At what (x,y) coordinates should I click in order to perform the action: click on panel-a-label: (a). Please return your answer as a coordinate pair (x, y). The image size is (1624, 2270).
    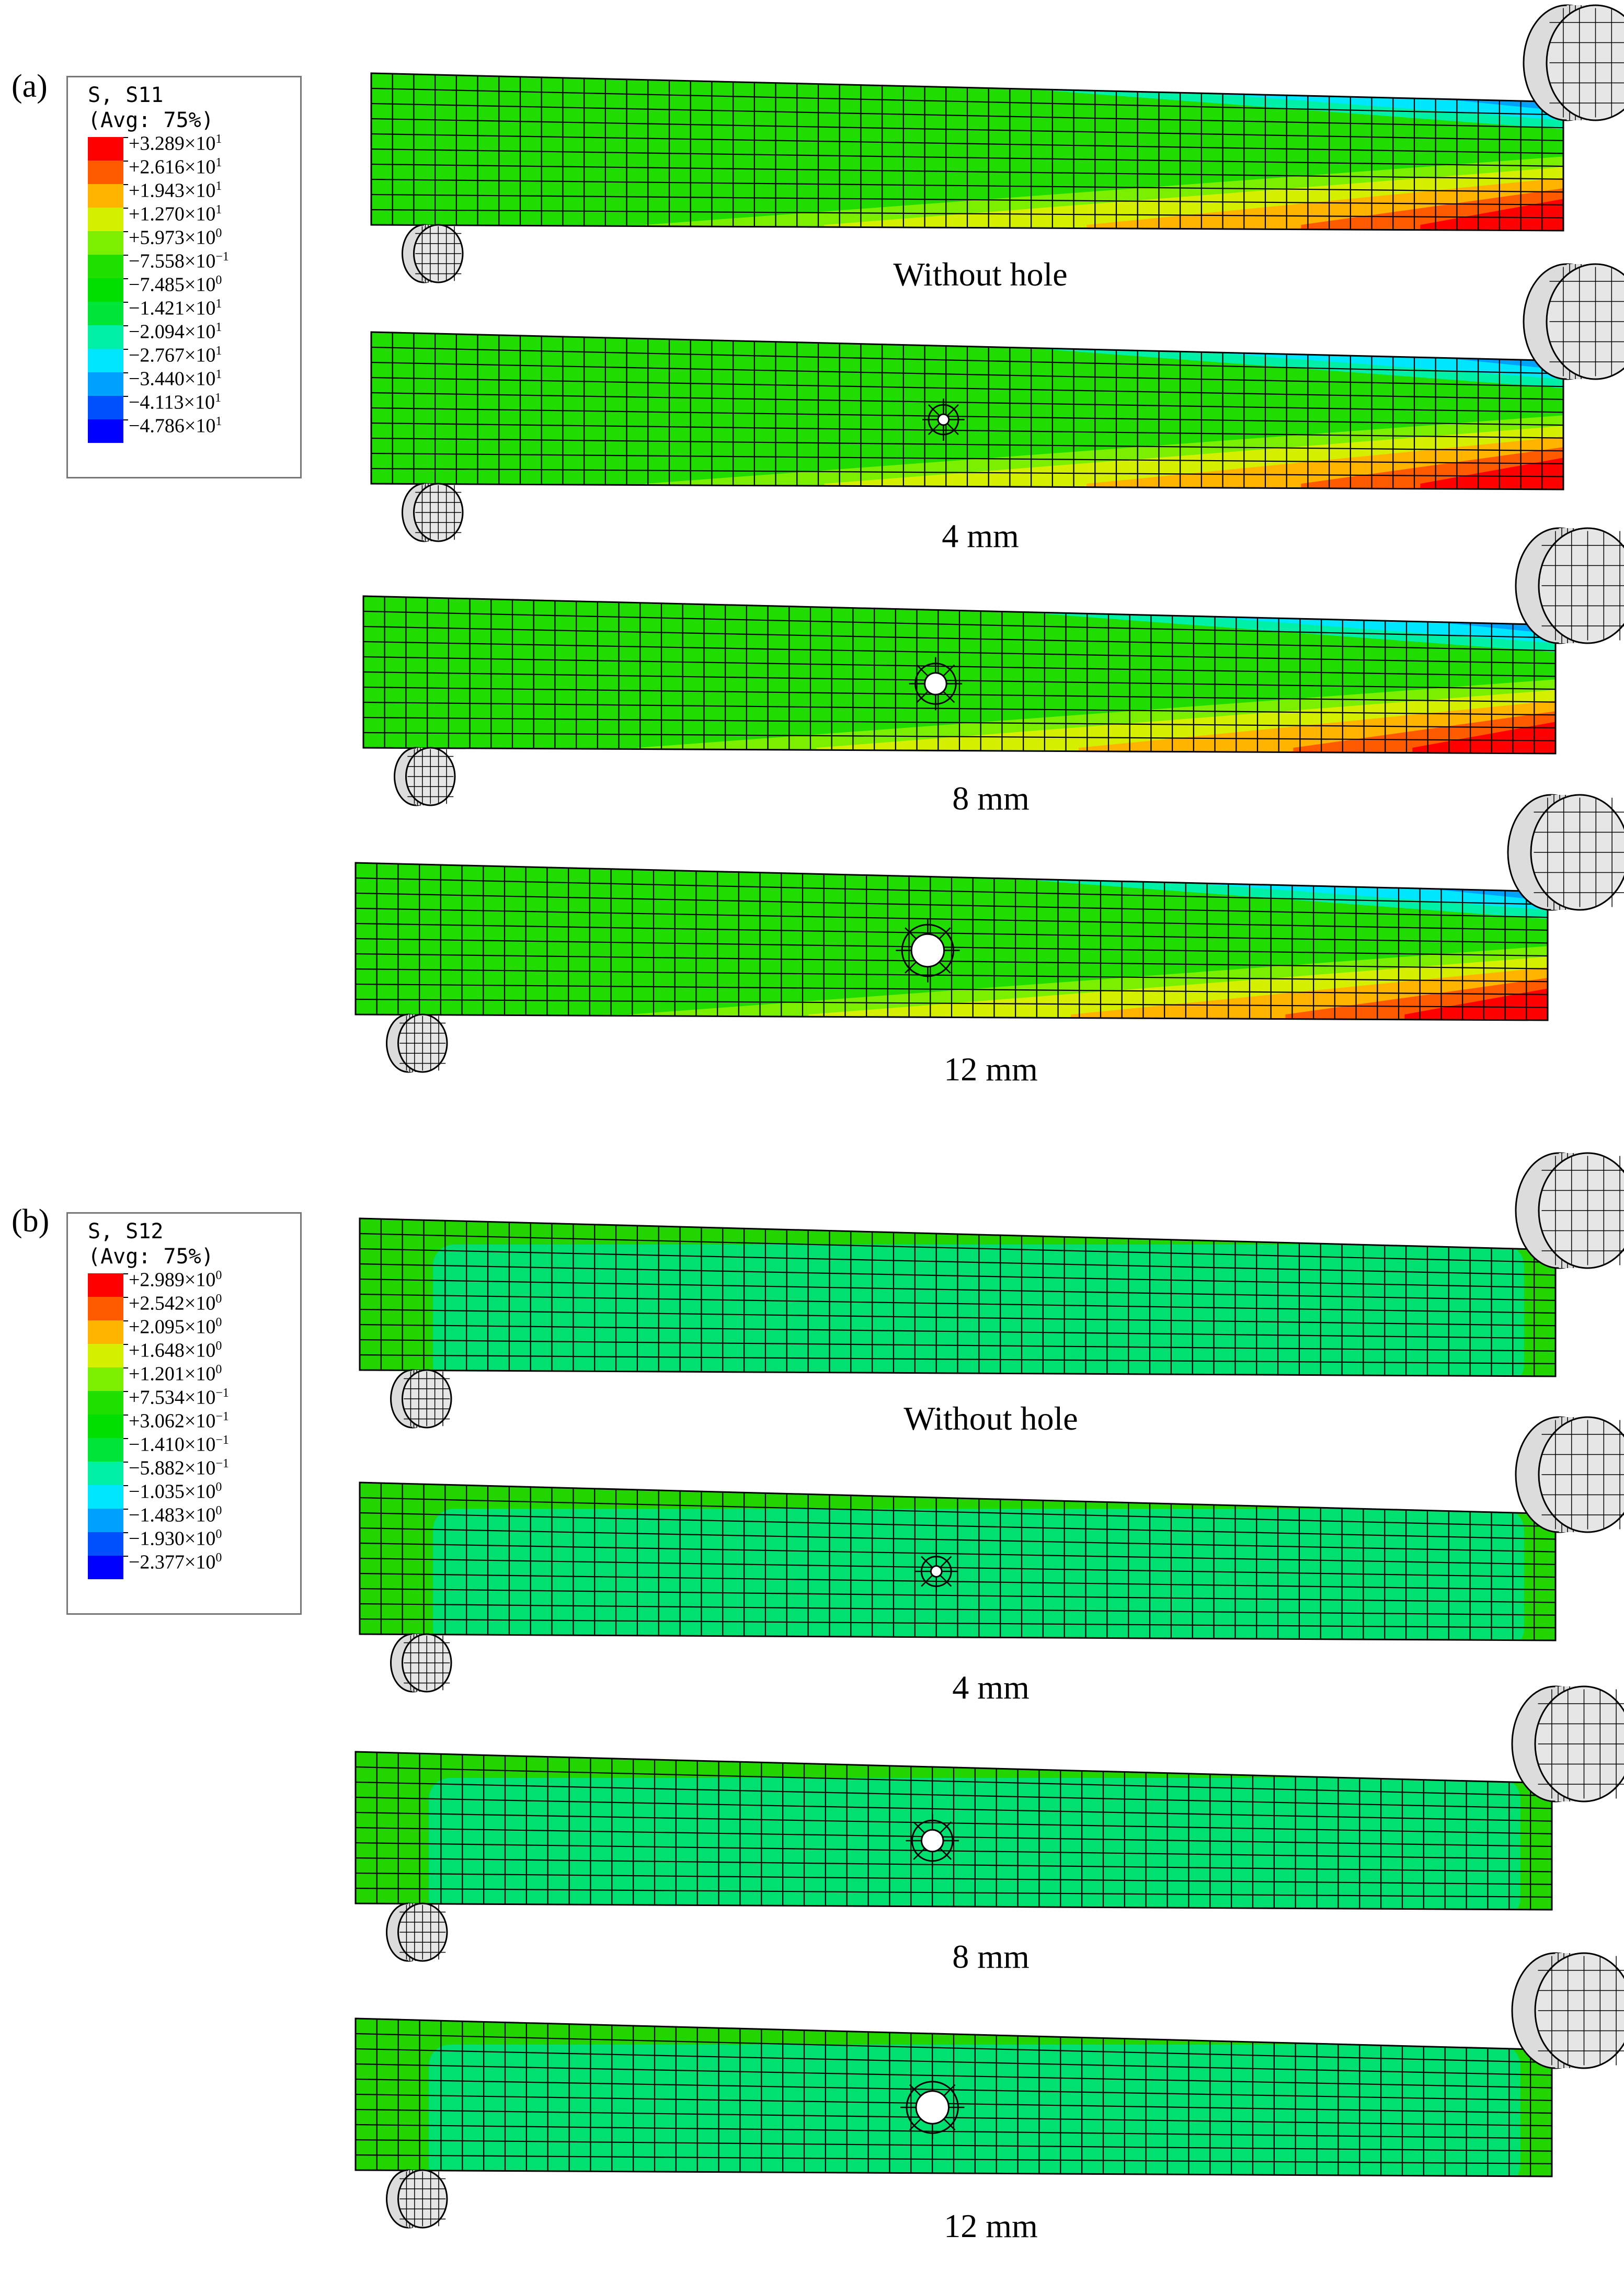
    Looking at the image, I should click on (30, 86).